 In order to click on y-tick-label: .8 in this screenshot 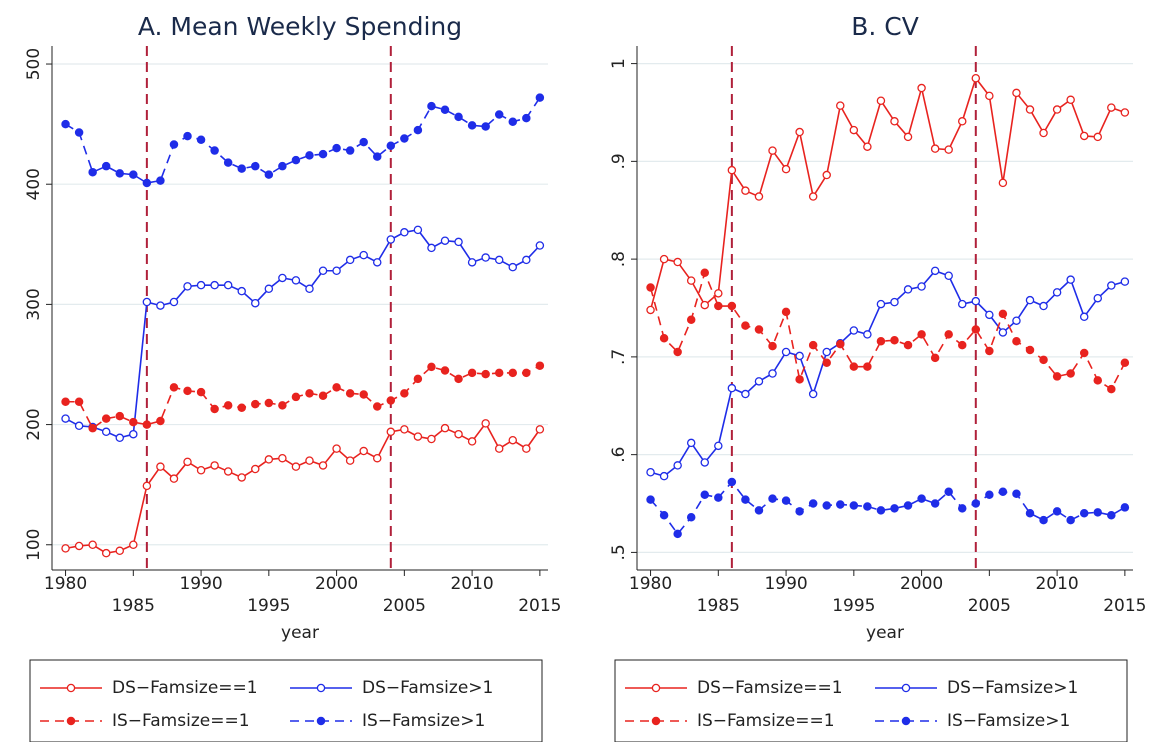, I will do `click(619, 259)`.